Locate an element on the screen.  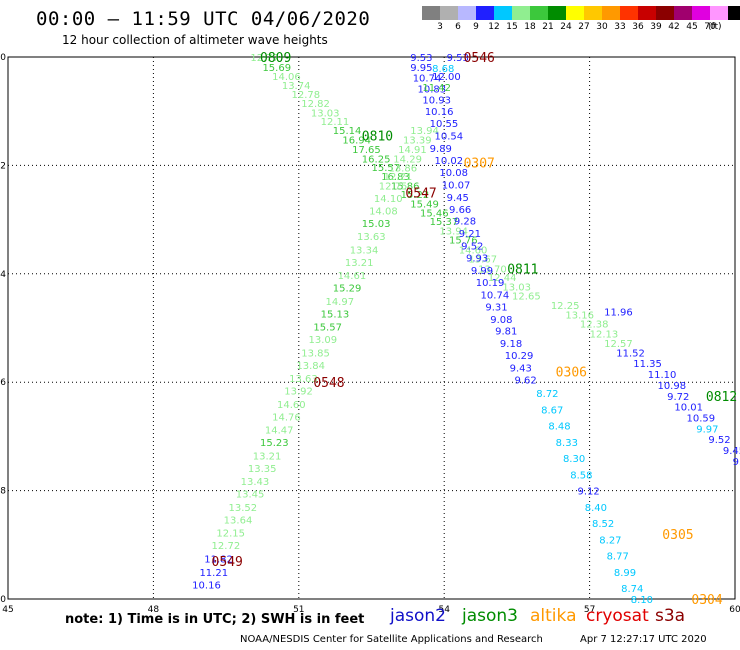
swh-reading-s3a: 13.94 is located at coordinates (424, 131).